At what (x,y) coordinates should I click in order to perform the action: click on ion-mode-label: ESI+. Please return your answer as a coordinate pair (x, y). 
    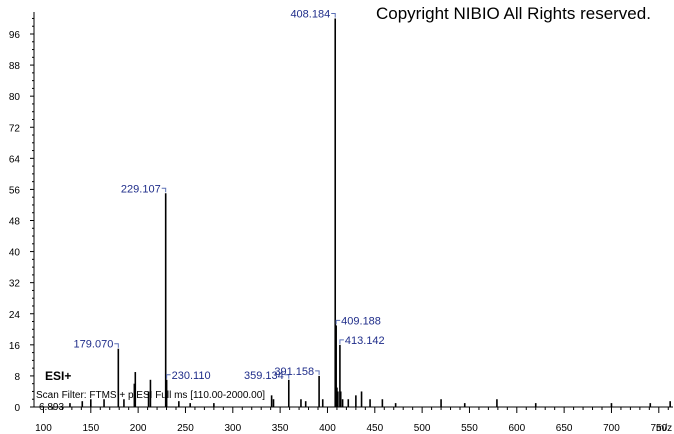
    Looking at the image, I should click on (58, 376).